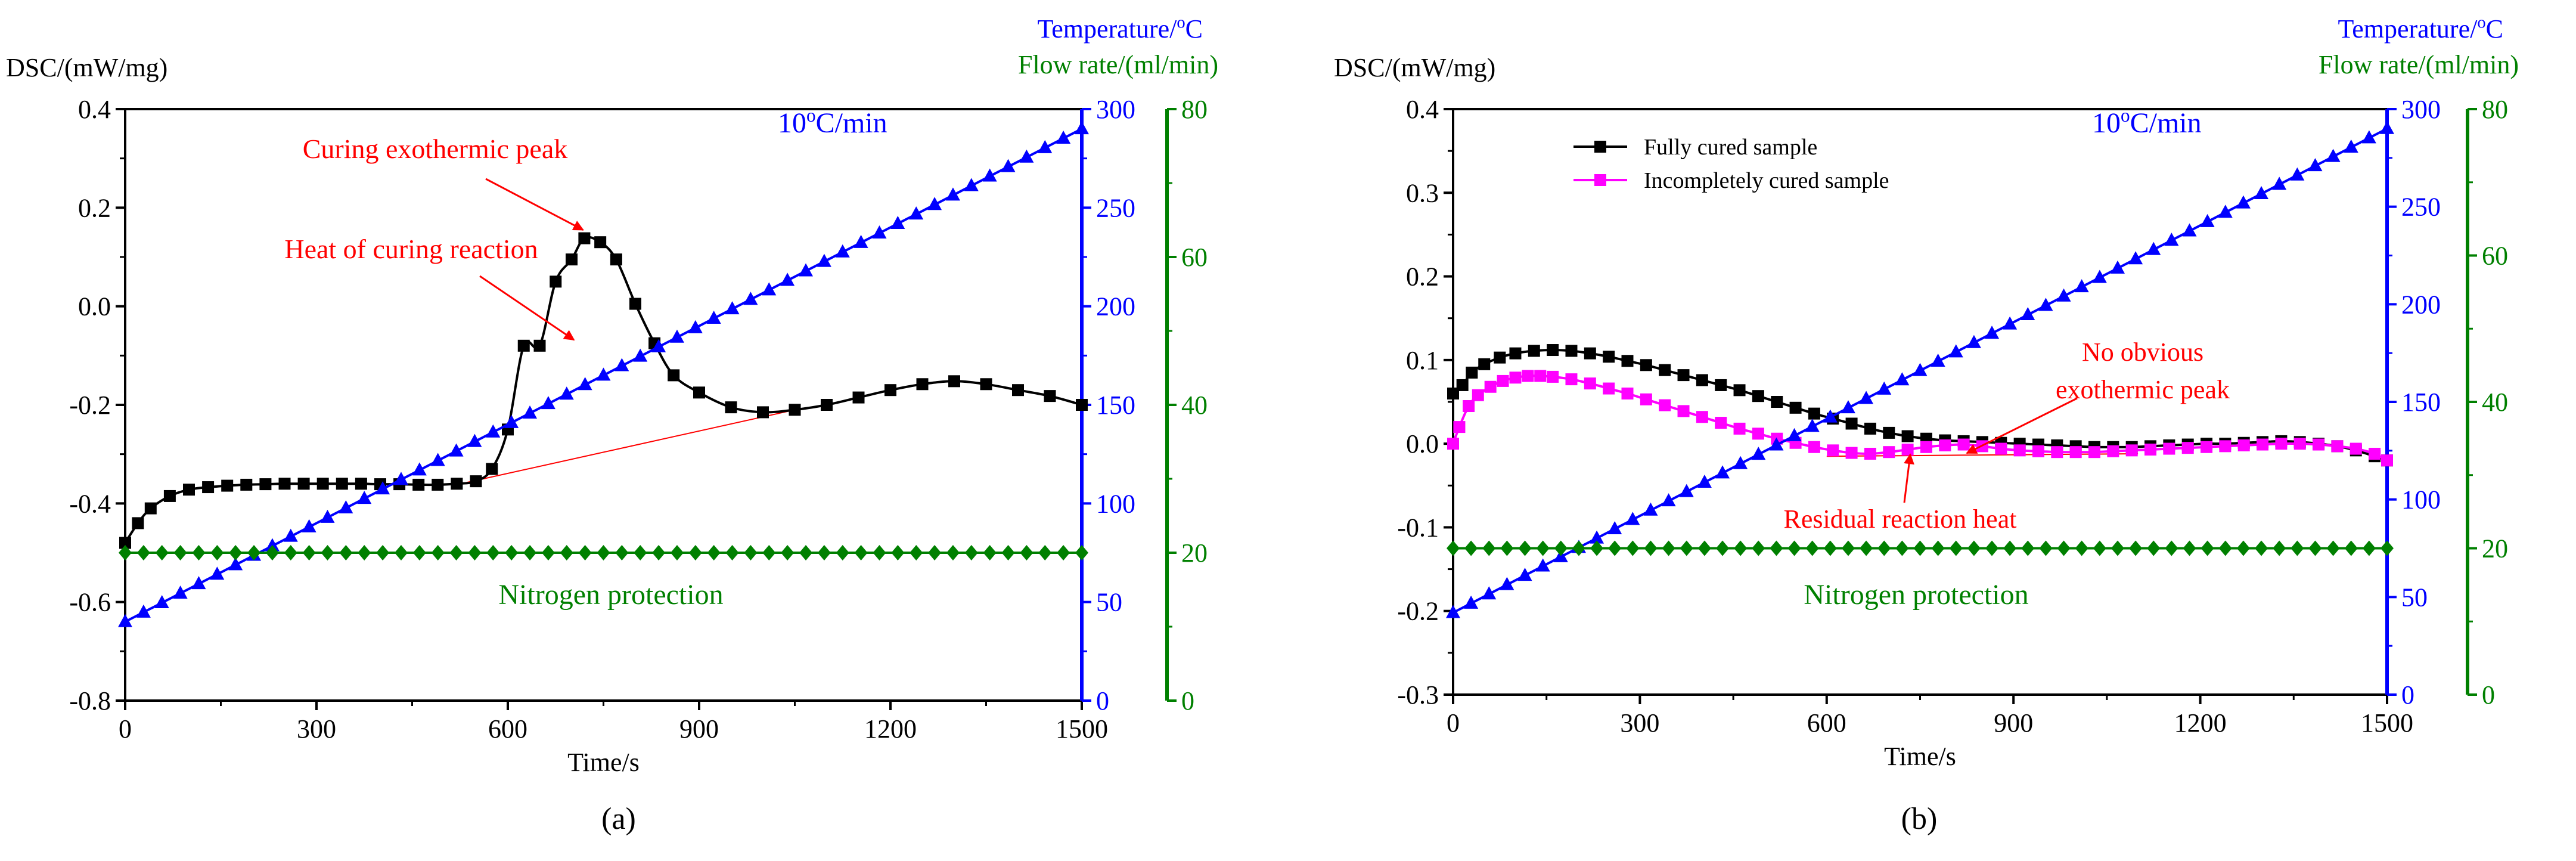 Image resolution: width=2576 pixels, height=861 pixels. Describe the element at coordinates (1920, 819) in the screenshot. I see `panel-label: (b)` at that location.